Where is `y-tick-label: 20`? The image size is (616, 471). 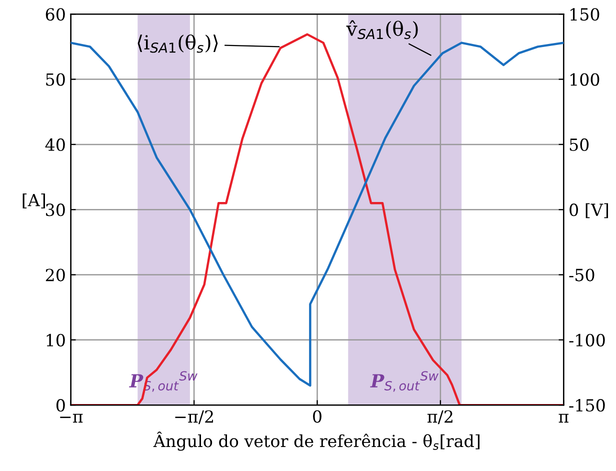
y-tick-label: 20 is located at coordinates (55, 275).